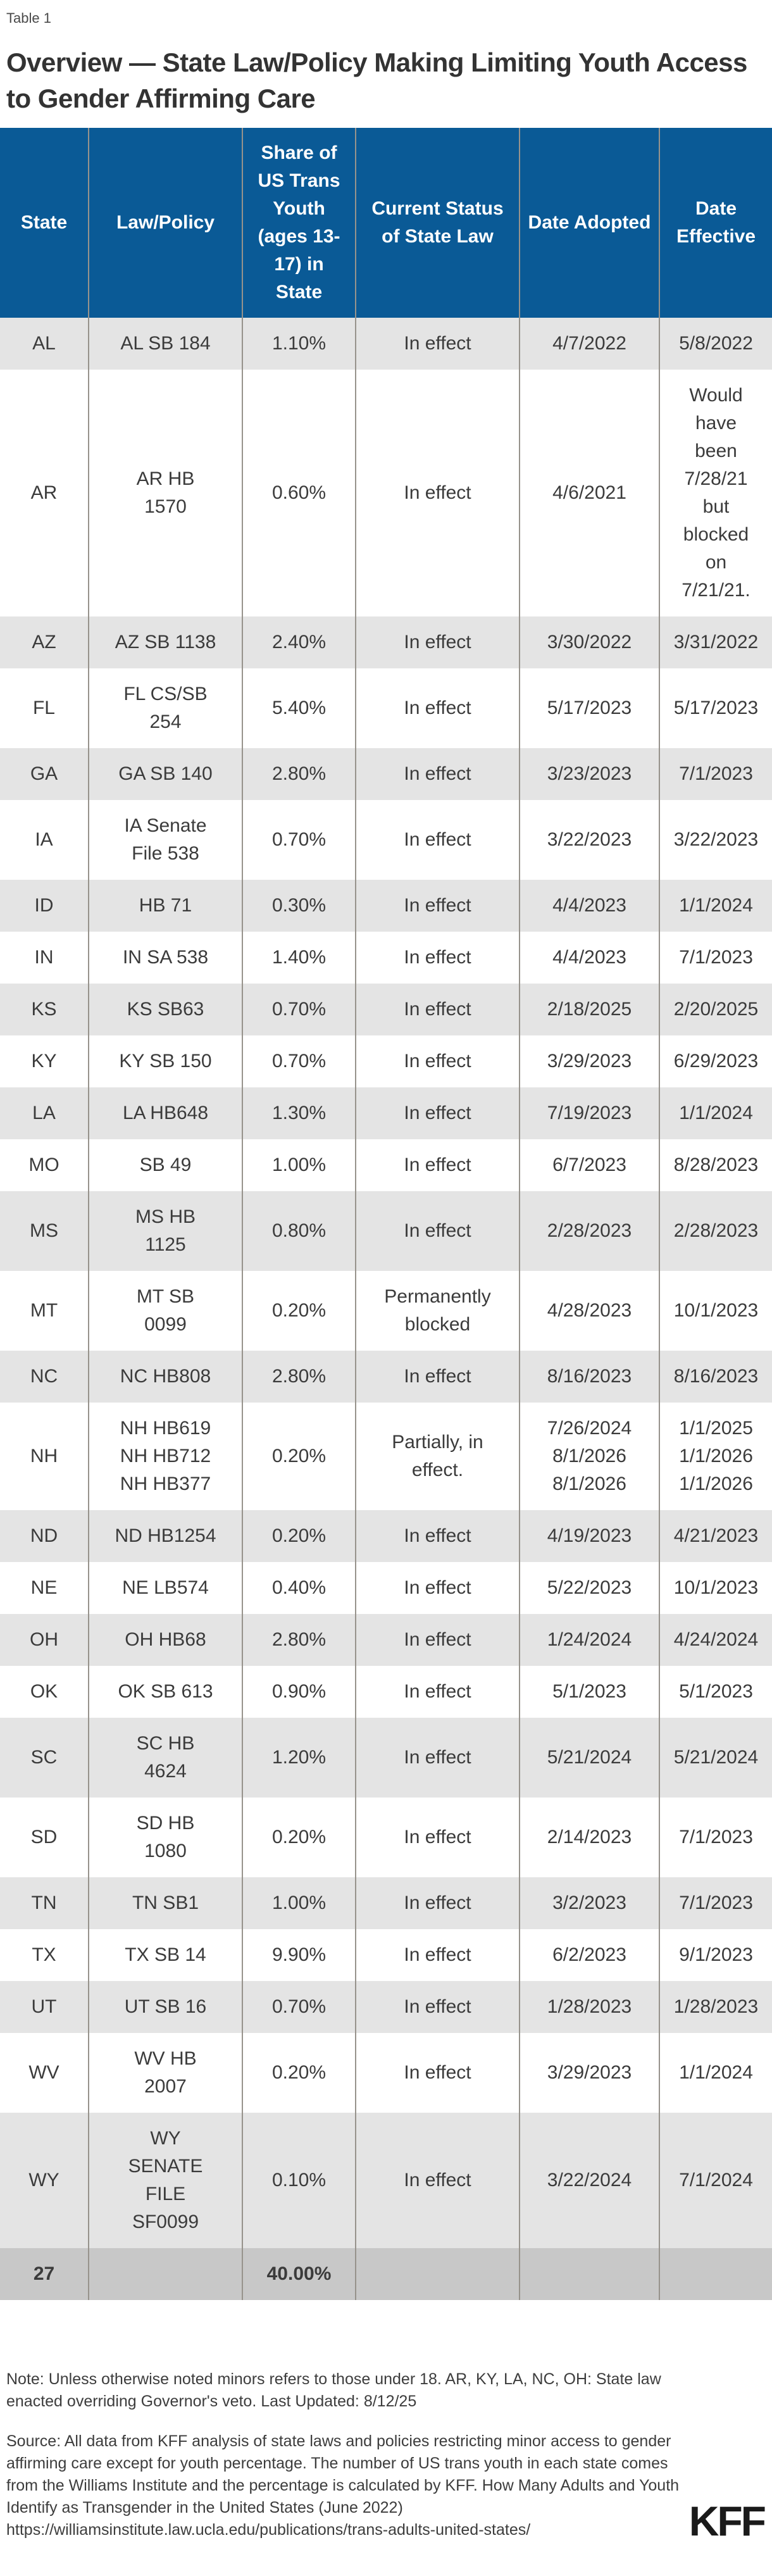  Describe the element at coordinates (589, 1010) in the screenshot. I see `cell-adopted: 2/18/2025` at that location.